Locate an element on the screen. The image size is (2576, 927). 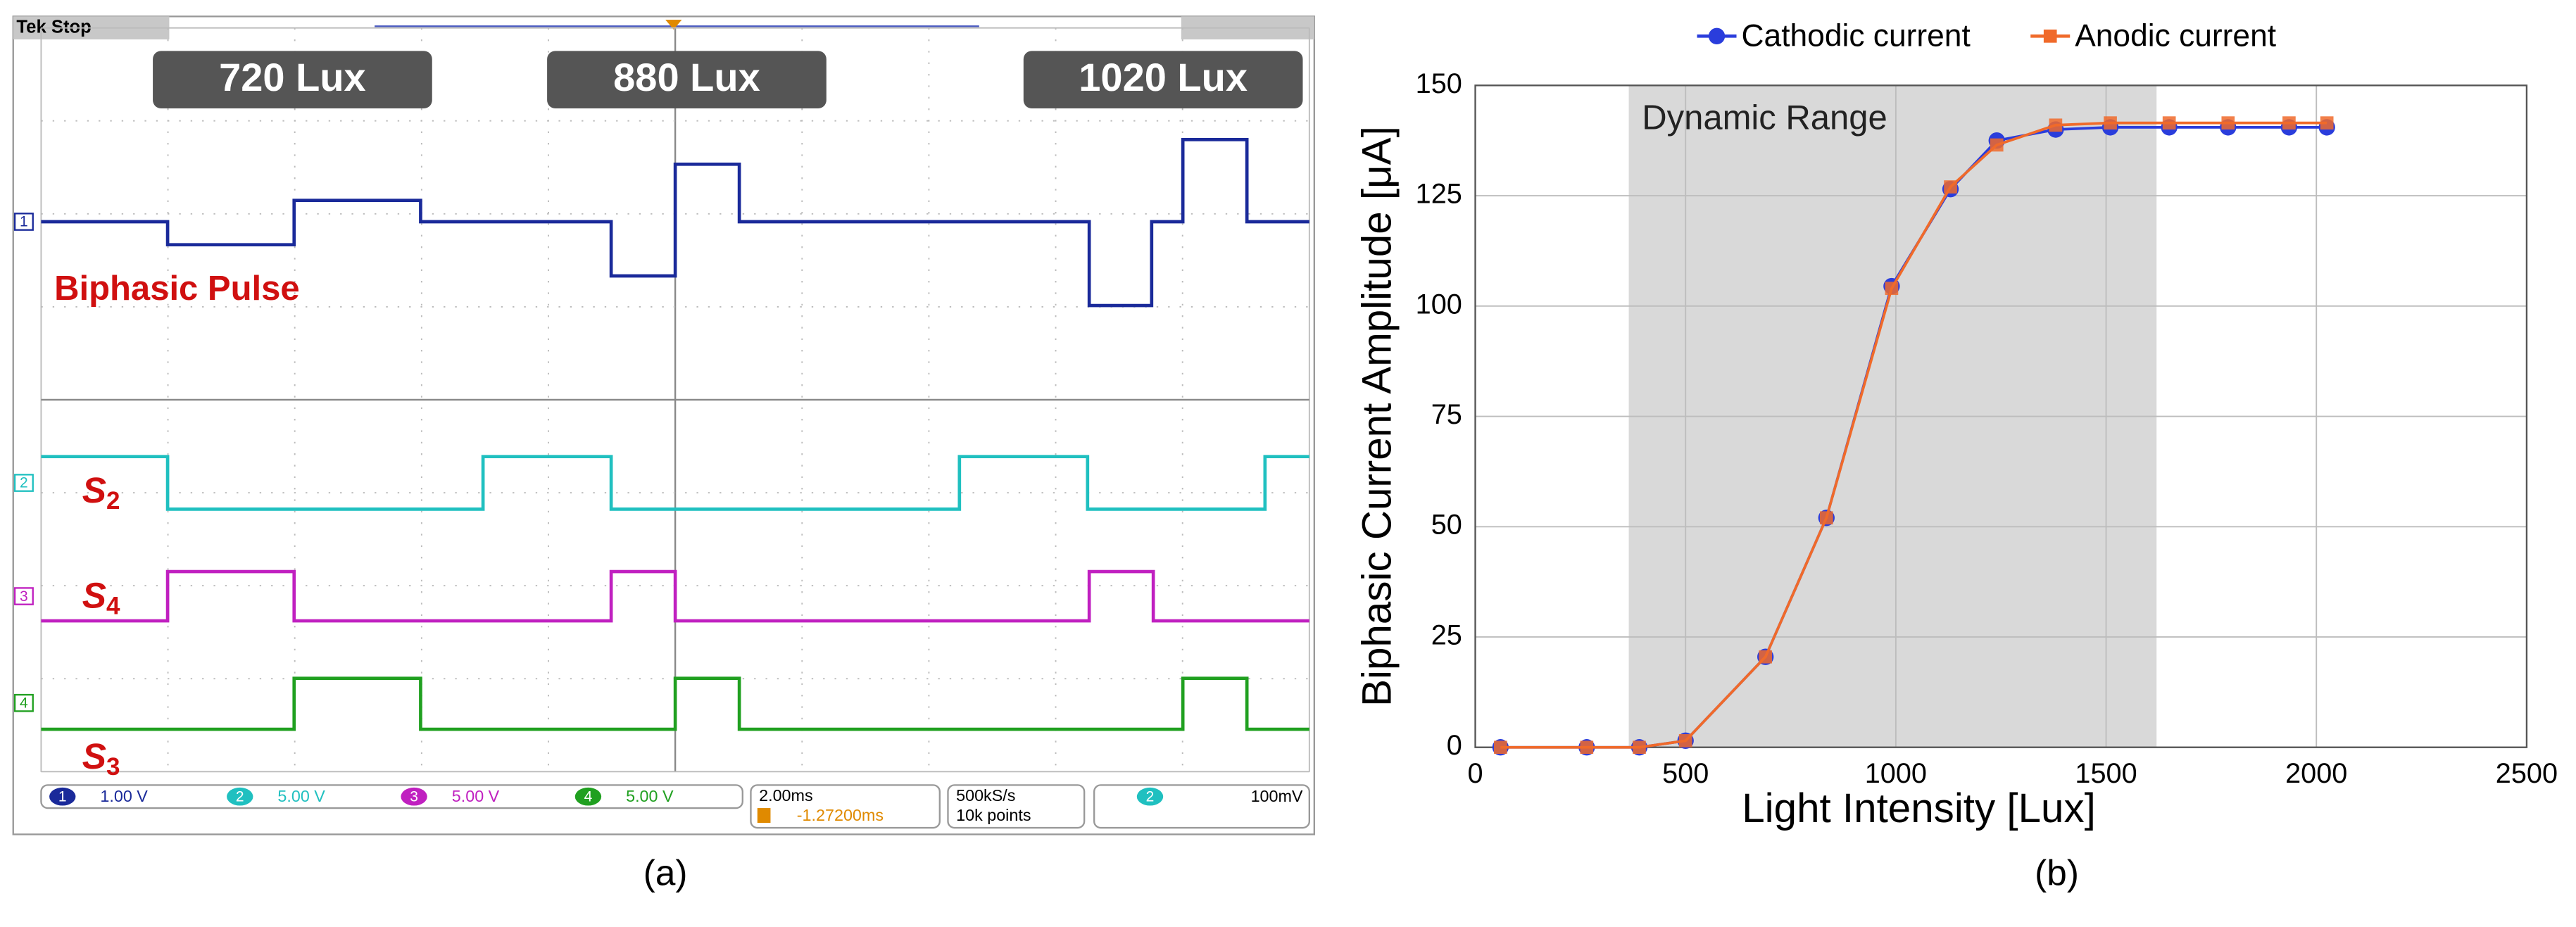
sample-rate: 500kS/s is located at coordinates (986, 795).